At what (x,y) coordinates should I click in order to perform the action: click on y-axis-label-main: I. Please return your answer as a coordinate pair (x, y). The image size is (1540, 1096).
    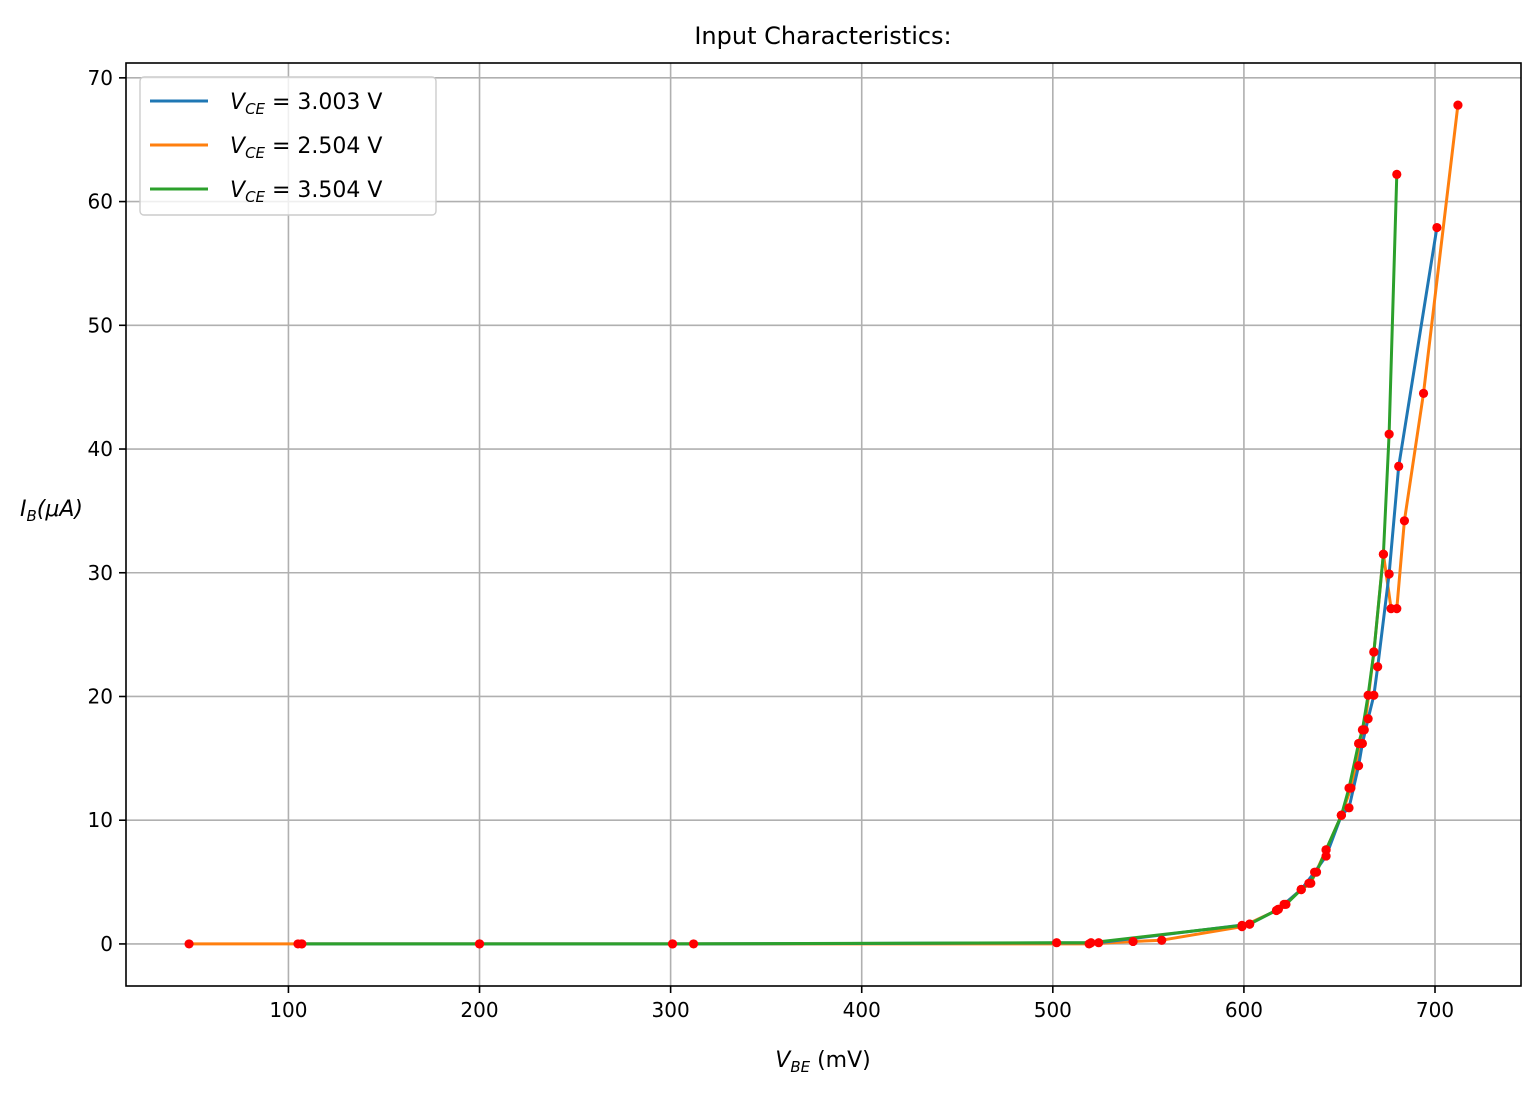
    Looking at the image, I should click on (23, 509).